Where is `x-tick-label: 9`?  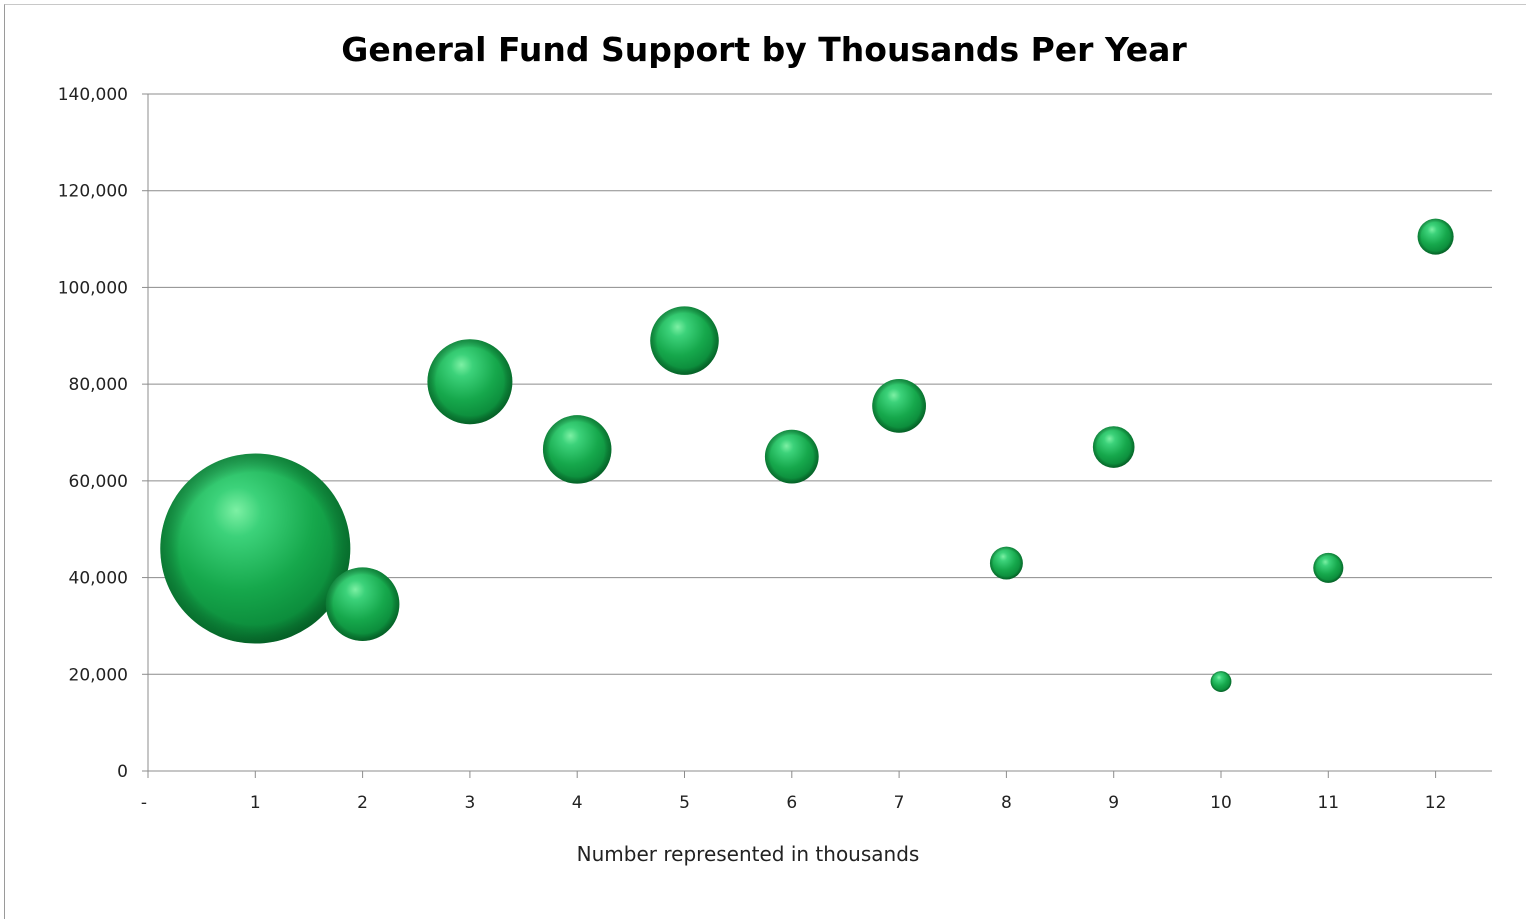
x-tick-label: 9 is located at coordinates (1113, 803).